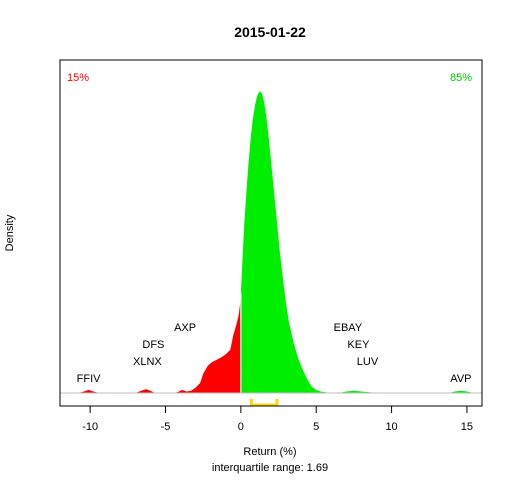 This screenshot has width=512, height=480. I want to click on ticker-label-dfs: DFS, so click(153, 345).